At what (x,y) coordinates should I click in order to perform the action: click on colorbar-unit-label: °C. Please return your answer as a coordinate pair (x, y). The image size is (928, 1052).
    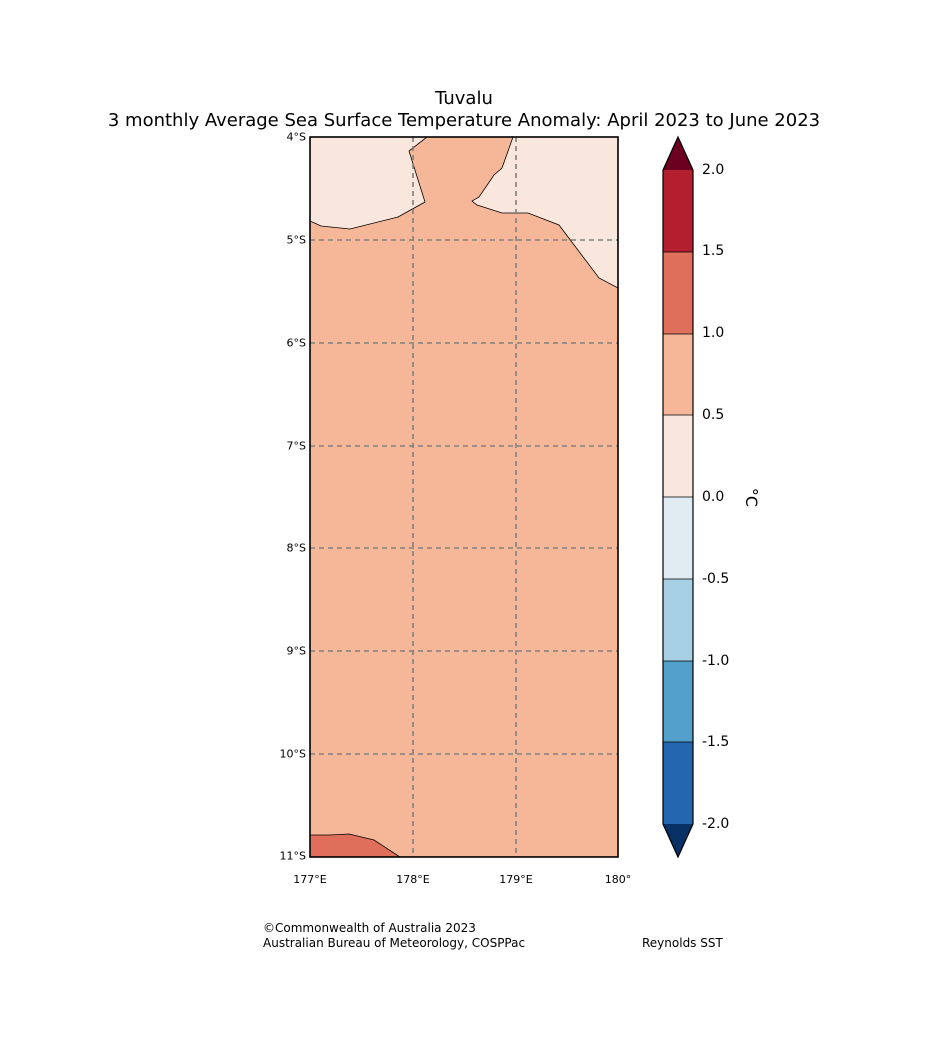
    Looking at the image, I should click on (752, 497).